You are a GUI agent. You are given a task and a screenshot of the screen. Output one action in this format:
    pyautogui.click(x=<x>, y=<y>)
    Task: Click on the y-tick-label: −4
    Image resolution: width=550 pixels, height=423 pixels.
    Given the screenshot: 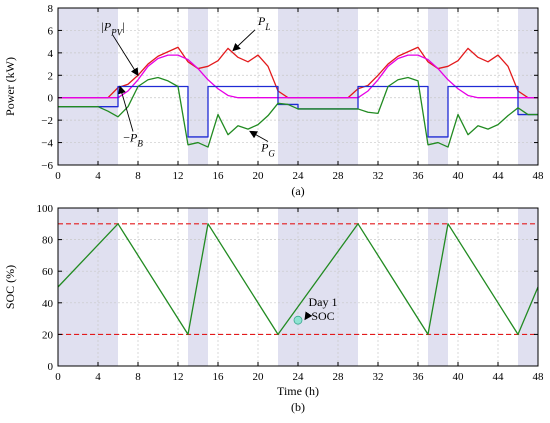 What is the action you would take?
    pyautogui.click(x=47, y=144)
    